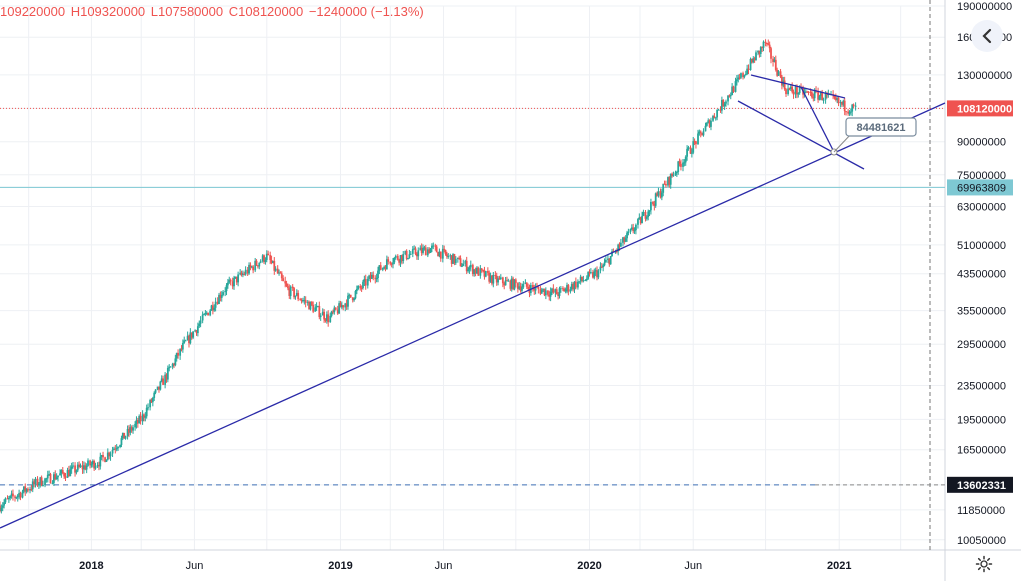  I want to click on chart-settings-button, so click(984, 564).